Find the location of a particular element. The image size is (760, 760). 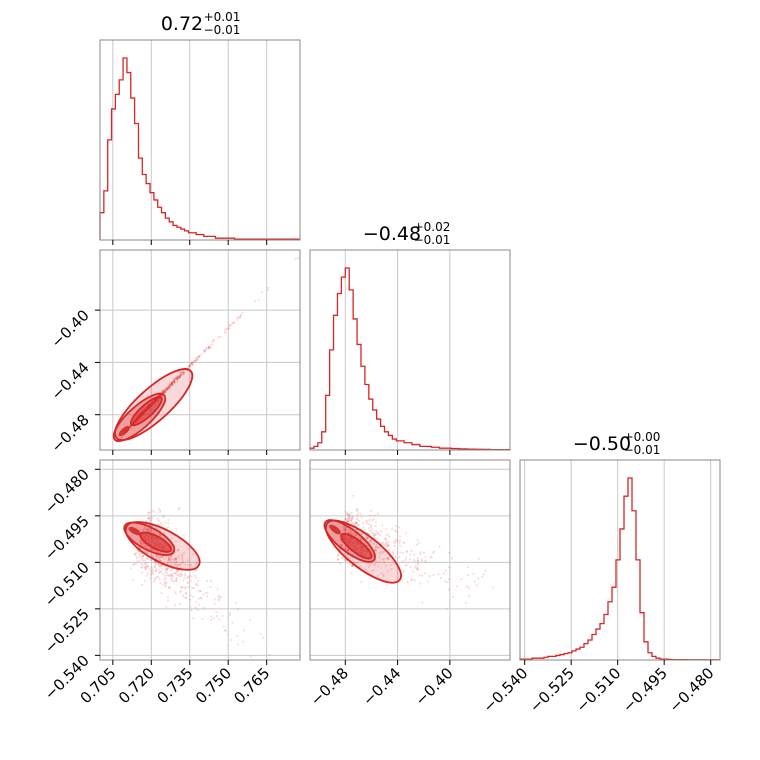

x-tick-label: 0.750 is located at coordinates (213, 685).